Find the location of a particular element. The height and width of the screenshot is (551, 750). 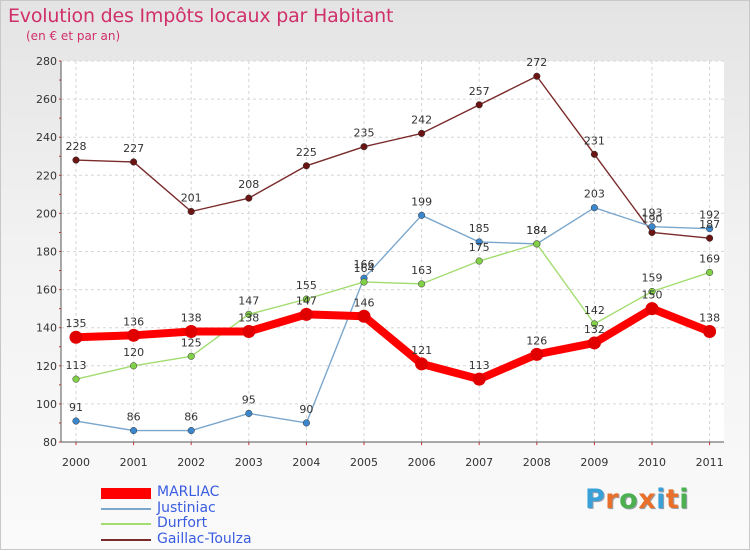

data-label-durfort: 142 is located at coordinates (594, 310).